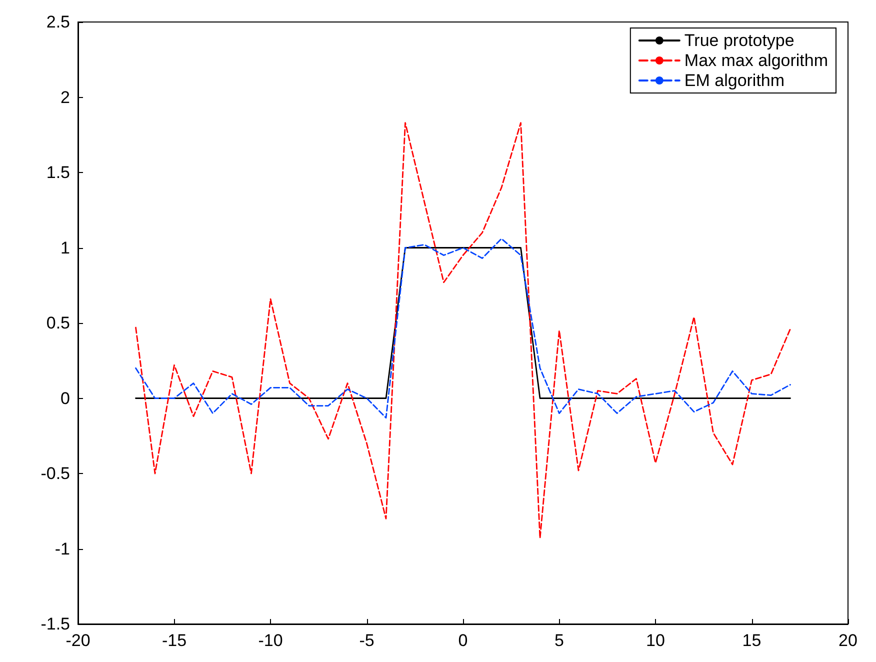  What do you see at coordinates (559, 640) in the screenshot?
I see `x-tick-label: 5` at bounding box center [559, 640].